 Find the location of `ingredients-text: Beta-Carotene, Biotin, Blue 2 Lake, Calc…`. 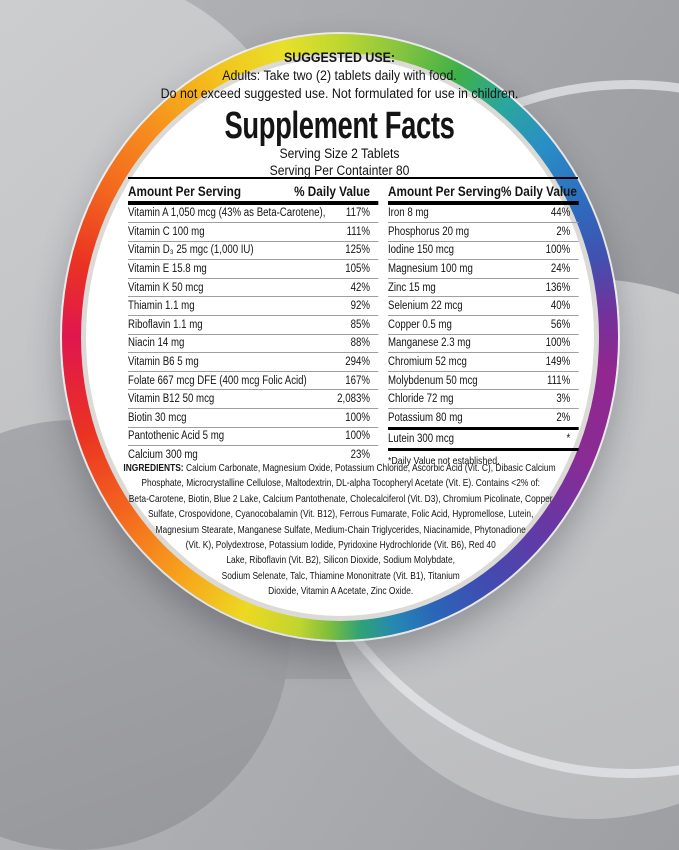

ingredients-text: Beta-Carotene, Biotin, Blue 2 Lake, Calc… is located at coordinates (340, 498).